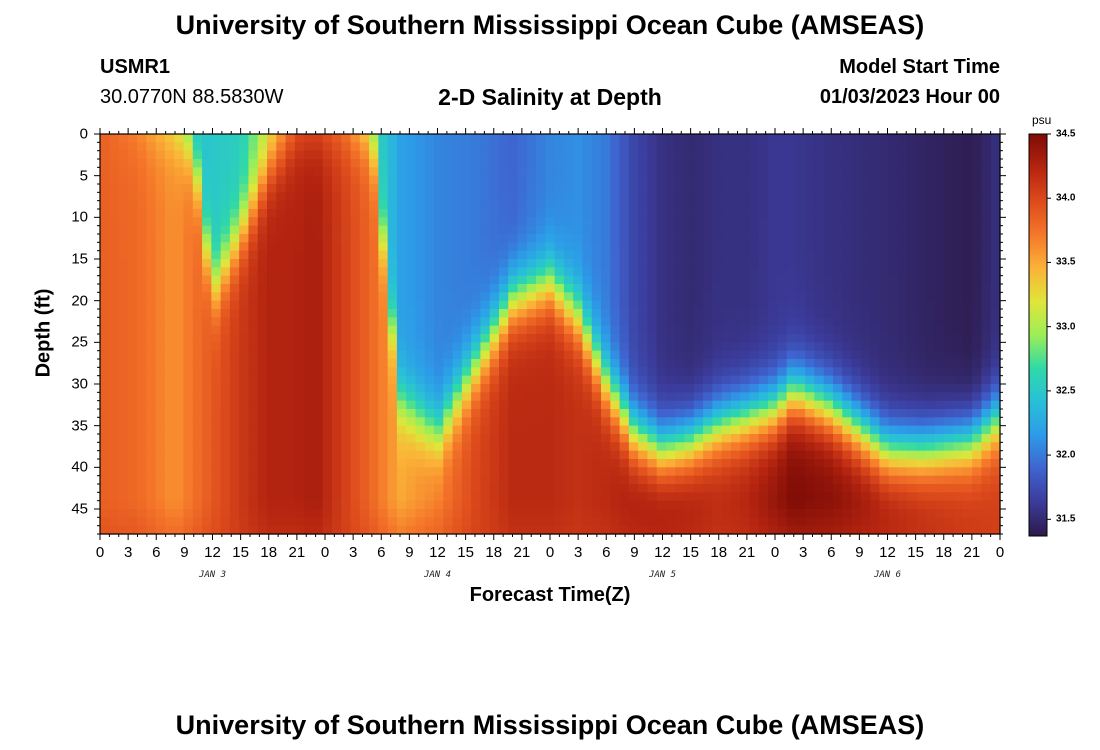 The image size is (1100, 750). I want to click on x-tick-label: 21, so click(522, 552).